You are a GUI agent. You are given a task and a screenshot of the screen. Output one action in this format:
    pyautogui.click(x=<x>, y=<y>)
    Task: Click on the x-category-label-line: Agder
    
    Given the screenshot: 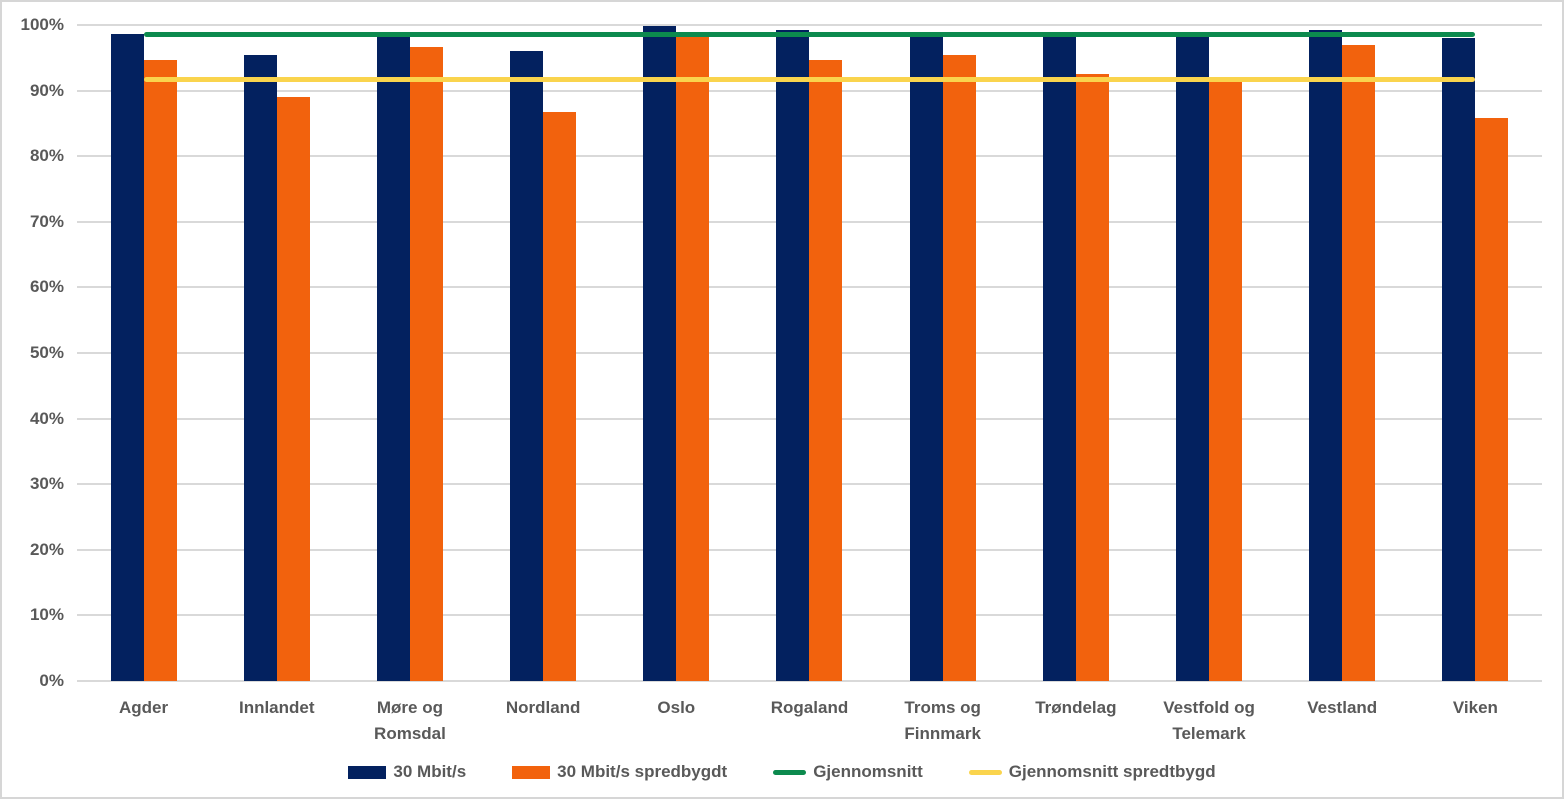 What is the action you would take?
    pyautogui.click(x=144, y=707)
    